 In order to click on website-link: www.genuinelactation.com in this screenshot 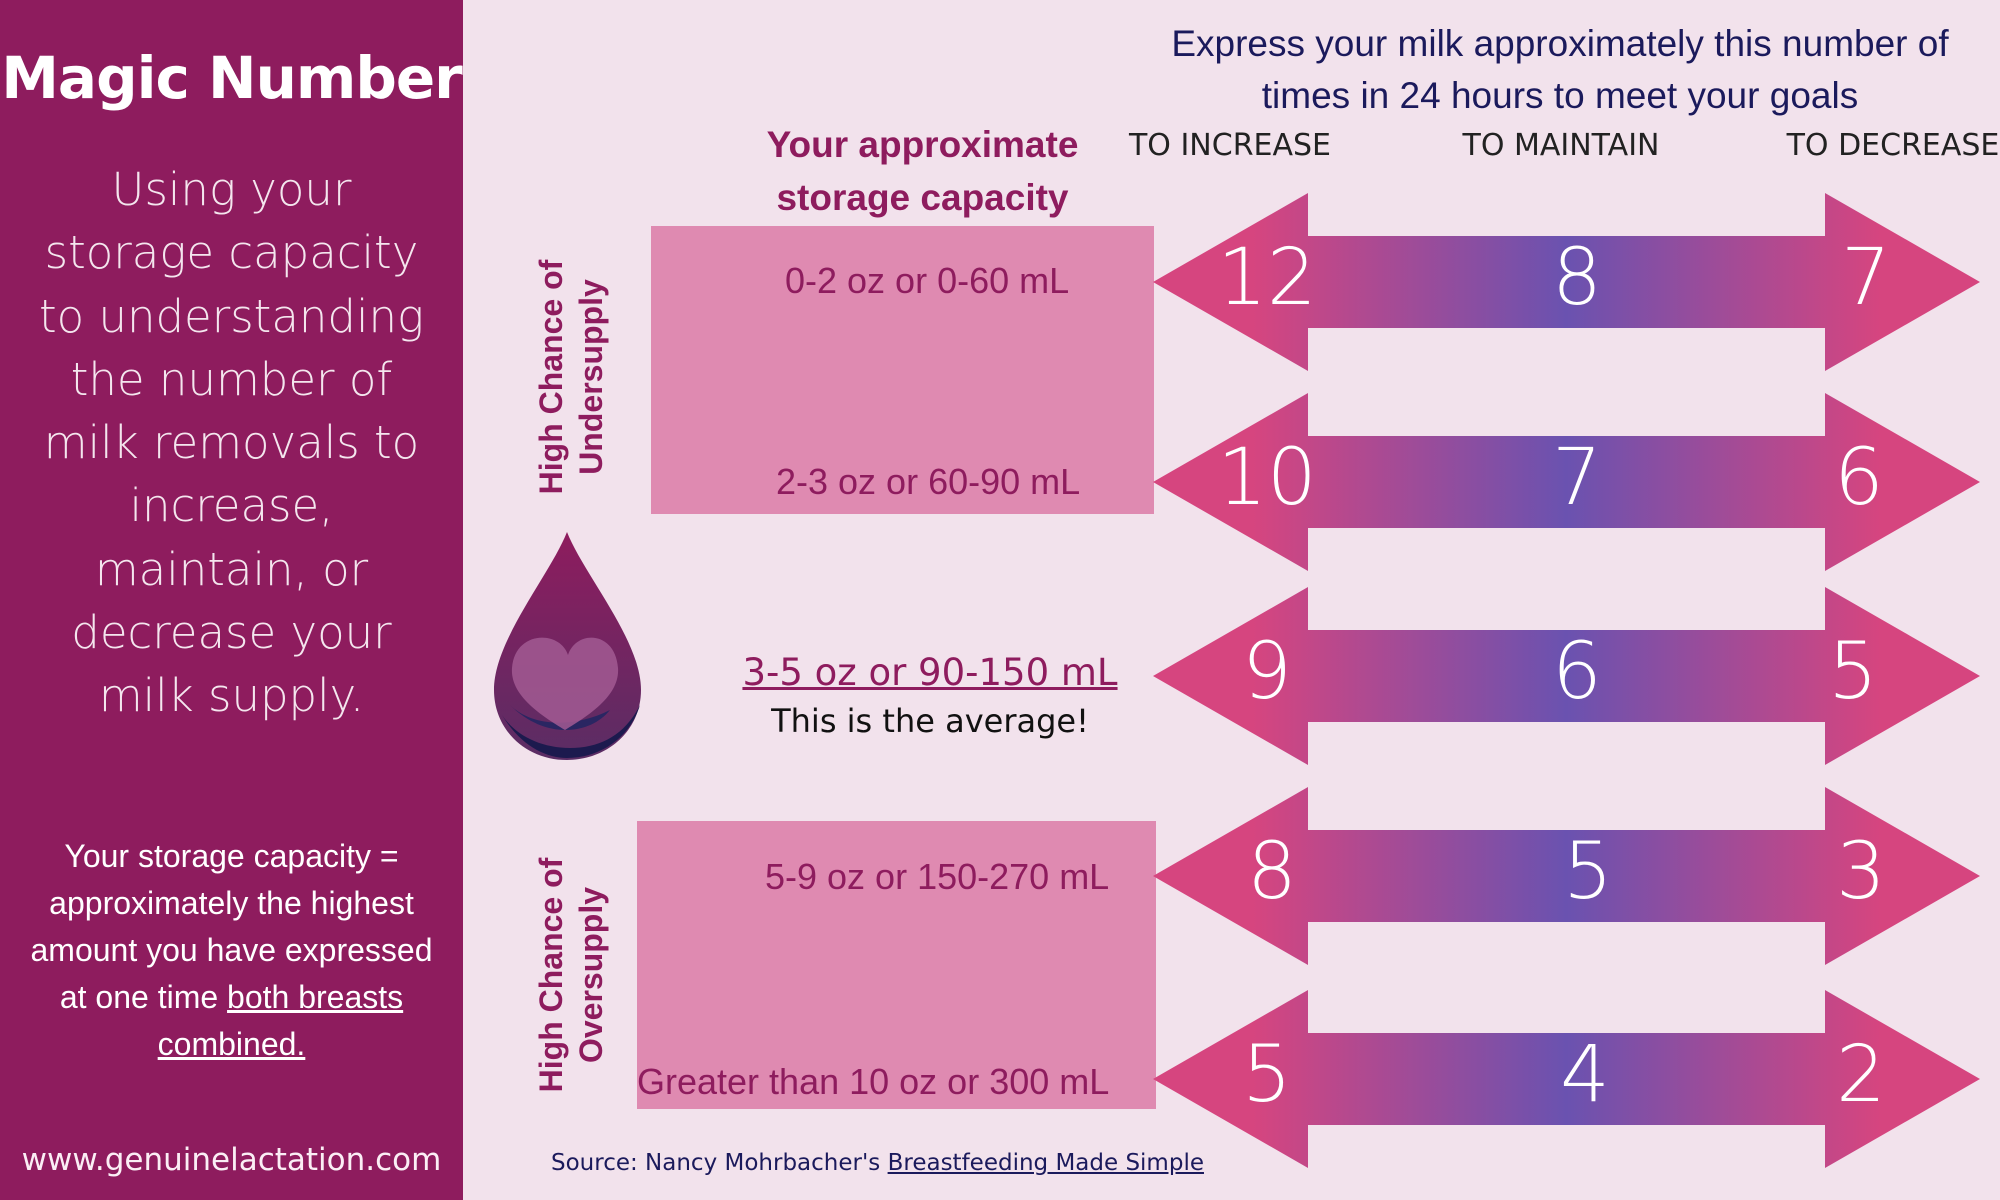, I will do `click(231, 1160)`.